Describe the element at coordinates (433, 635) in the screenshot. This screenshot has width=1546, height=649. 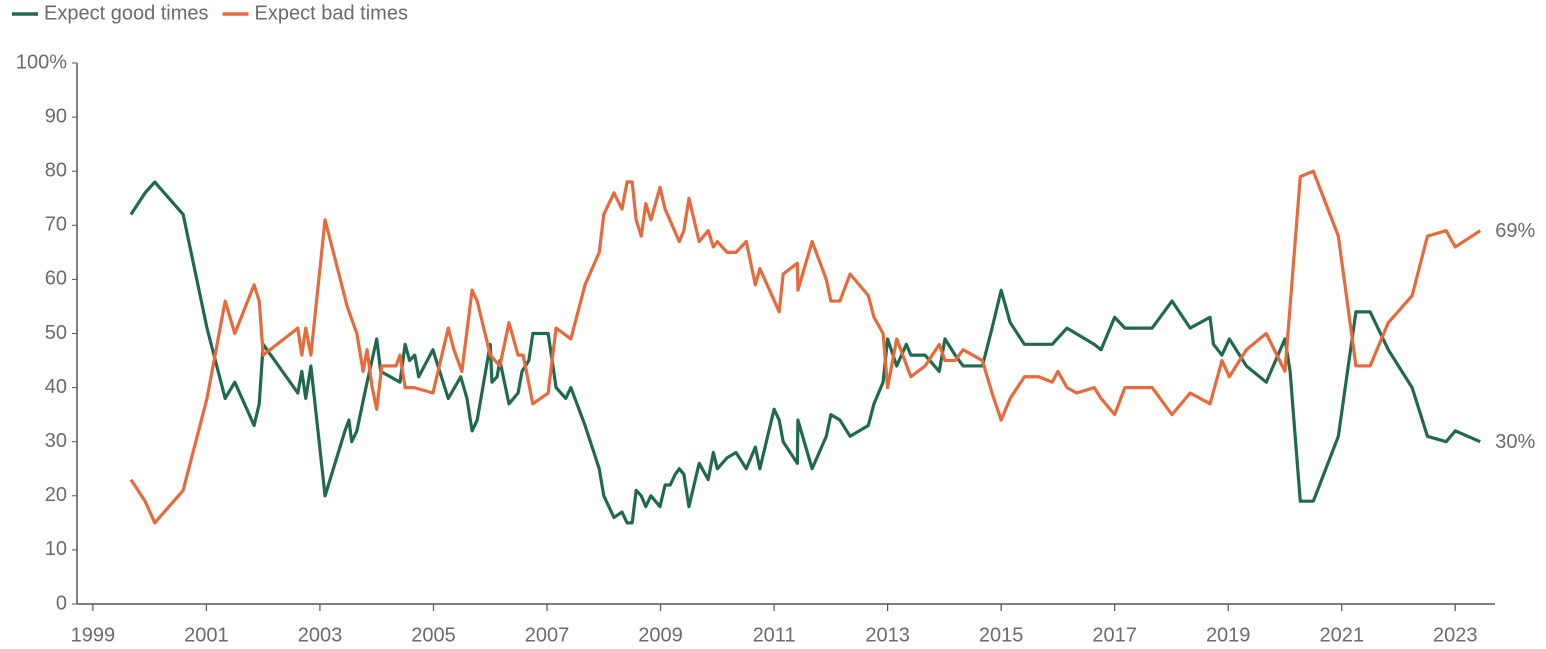
I see `x-tick-label: 2005` at that location.